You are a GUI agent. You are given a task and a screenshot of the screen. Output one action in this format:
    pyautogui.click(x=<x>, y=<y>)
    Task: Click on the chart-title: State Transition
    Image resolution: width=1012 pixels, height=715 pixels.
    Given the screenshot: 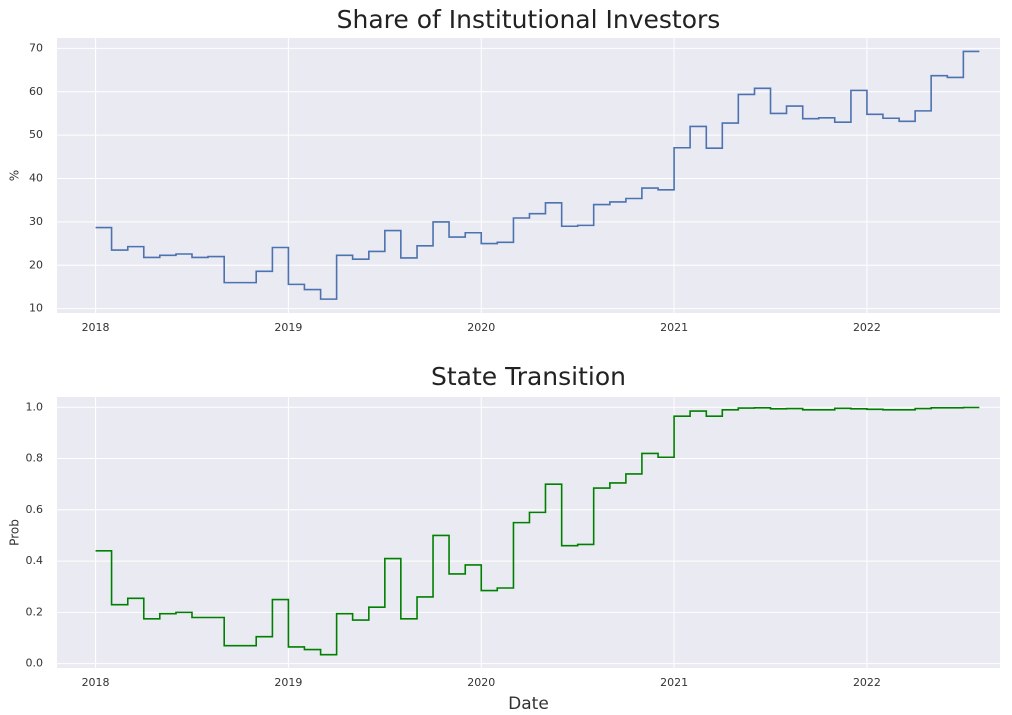 What is the action you would take?
    pyautogui.click(x=528, y=376)
    